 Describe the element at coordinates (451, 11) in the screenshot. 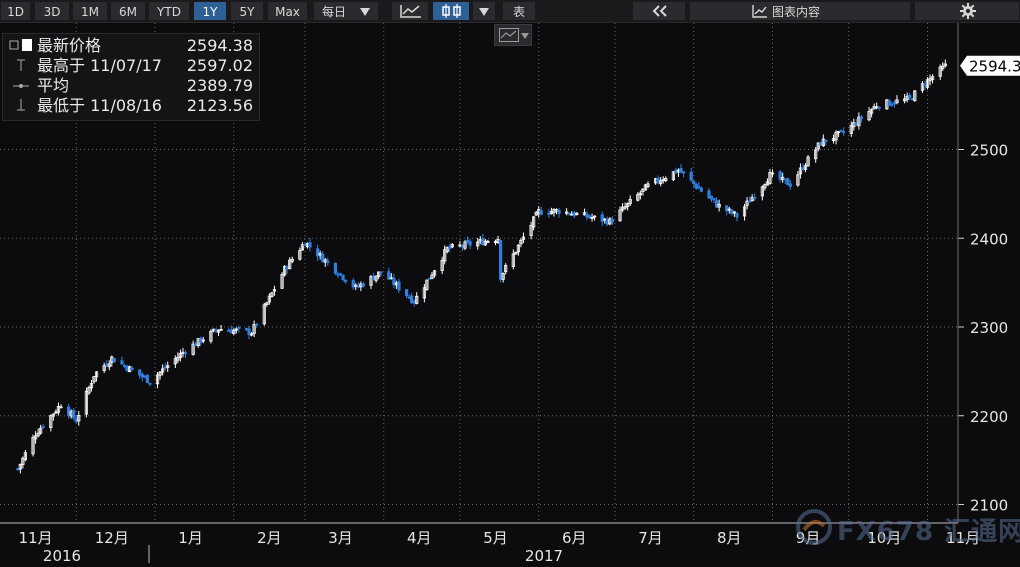

I see `candlestick-chart-button` at that location.